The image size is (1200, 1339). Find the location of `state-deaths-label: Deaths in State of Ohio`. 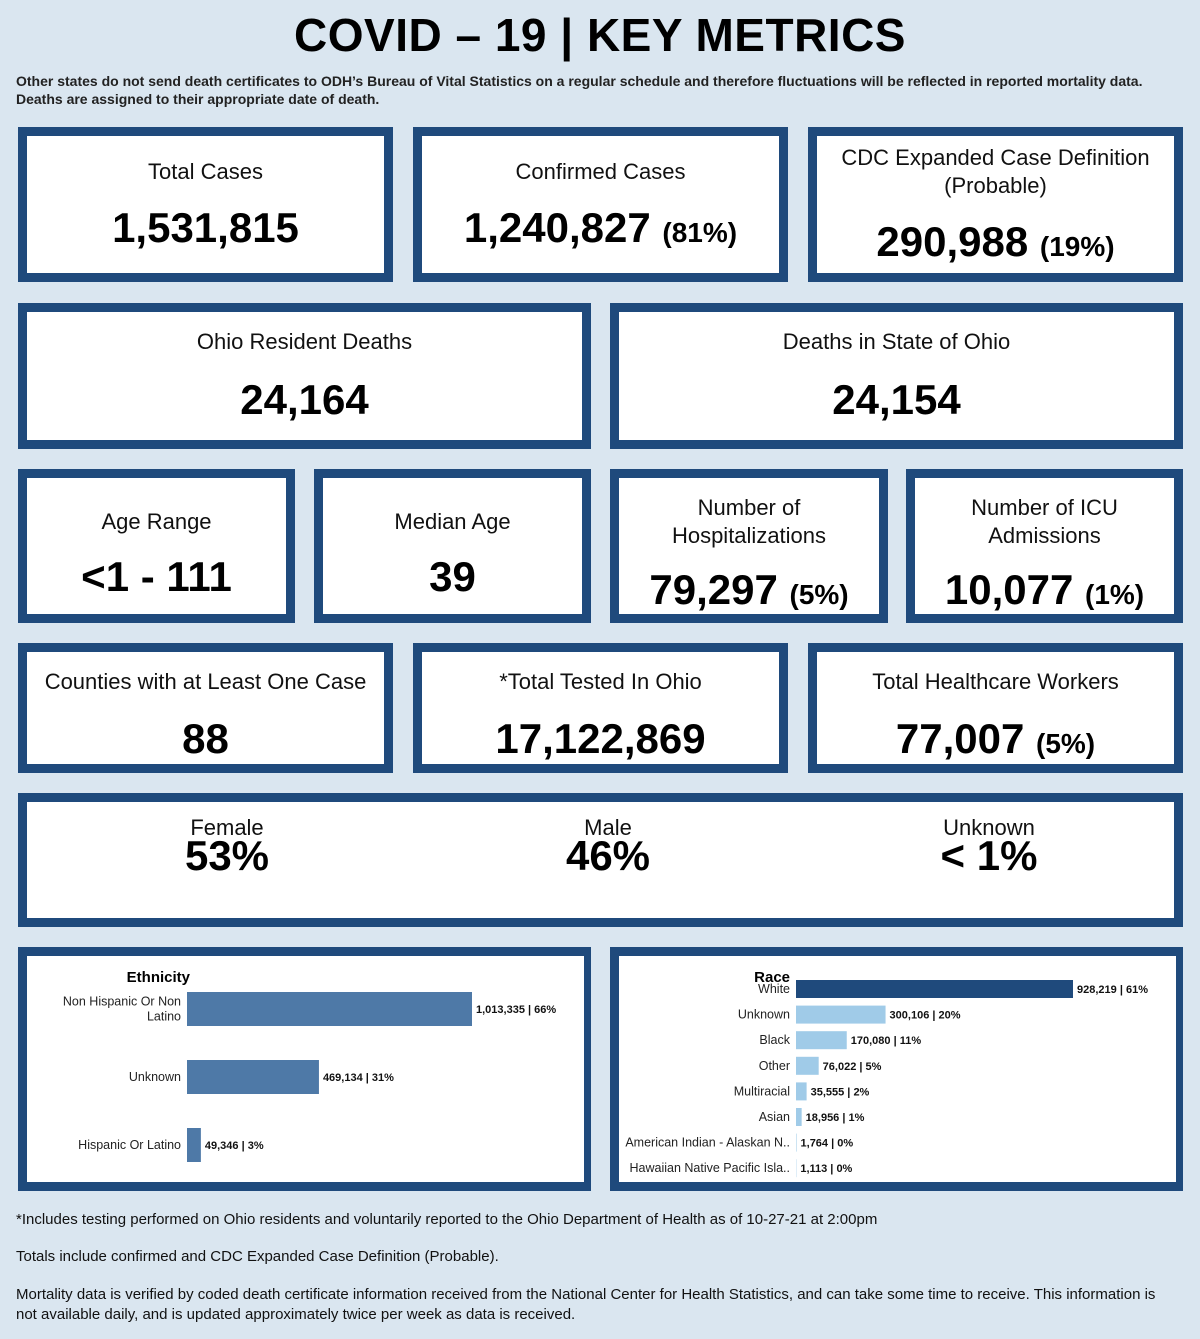

state-deaths-label: Deaths in State of Ohio is located at coordinates (896, 341).